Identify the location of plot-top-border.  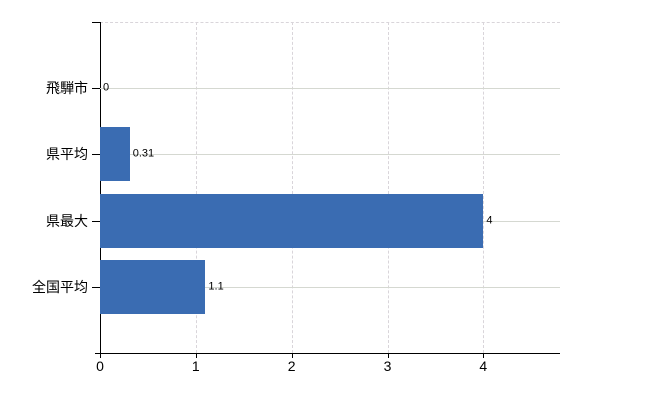
(330, 22).